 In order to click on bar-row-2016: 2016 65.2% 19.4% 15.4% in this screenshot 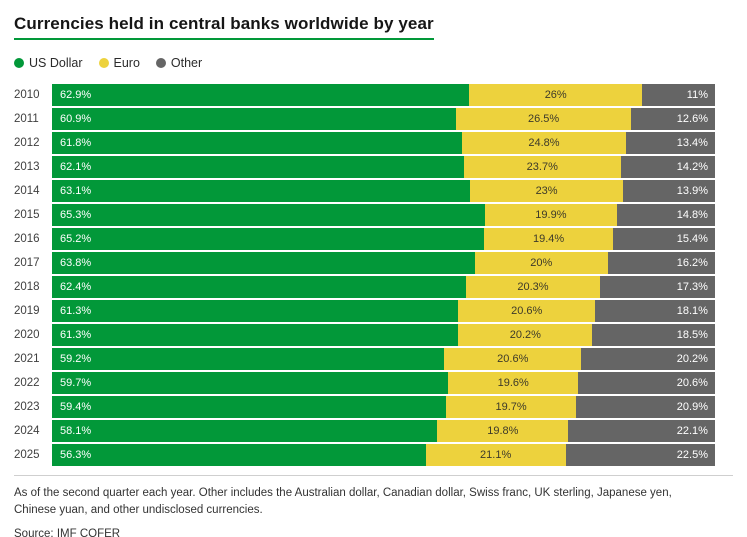, I will do `click(364, 239)`.